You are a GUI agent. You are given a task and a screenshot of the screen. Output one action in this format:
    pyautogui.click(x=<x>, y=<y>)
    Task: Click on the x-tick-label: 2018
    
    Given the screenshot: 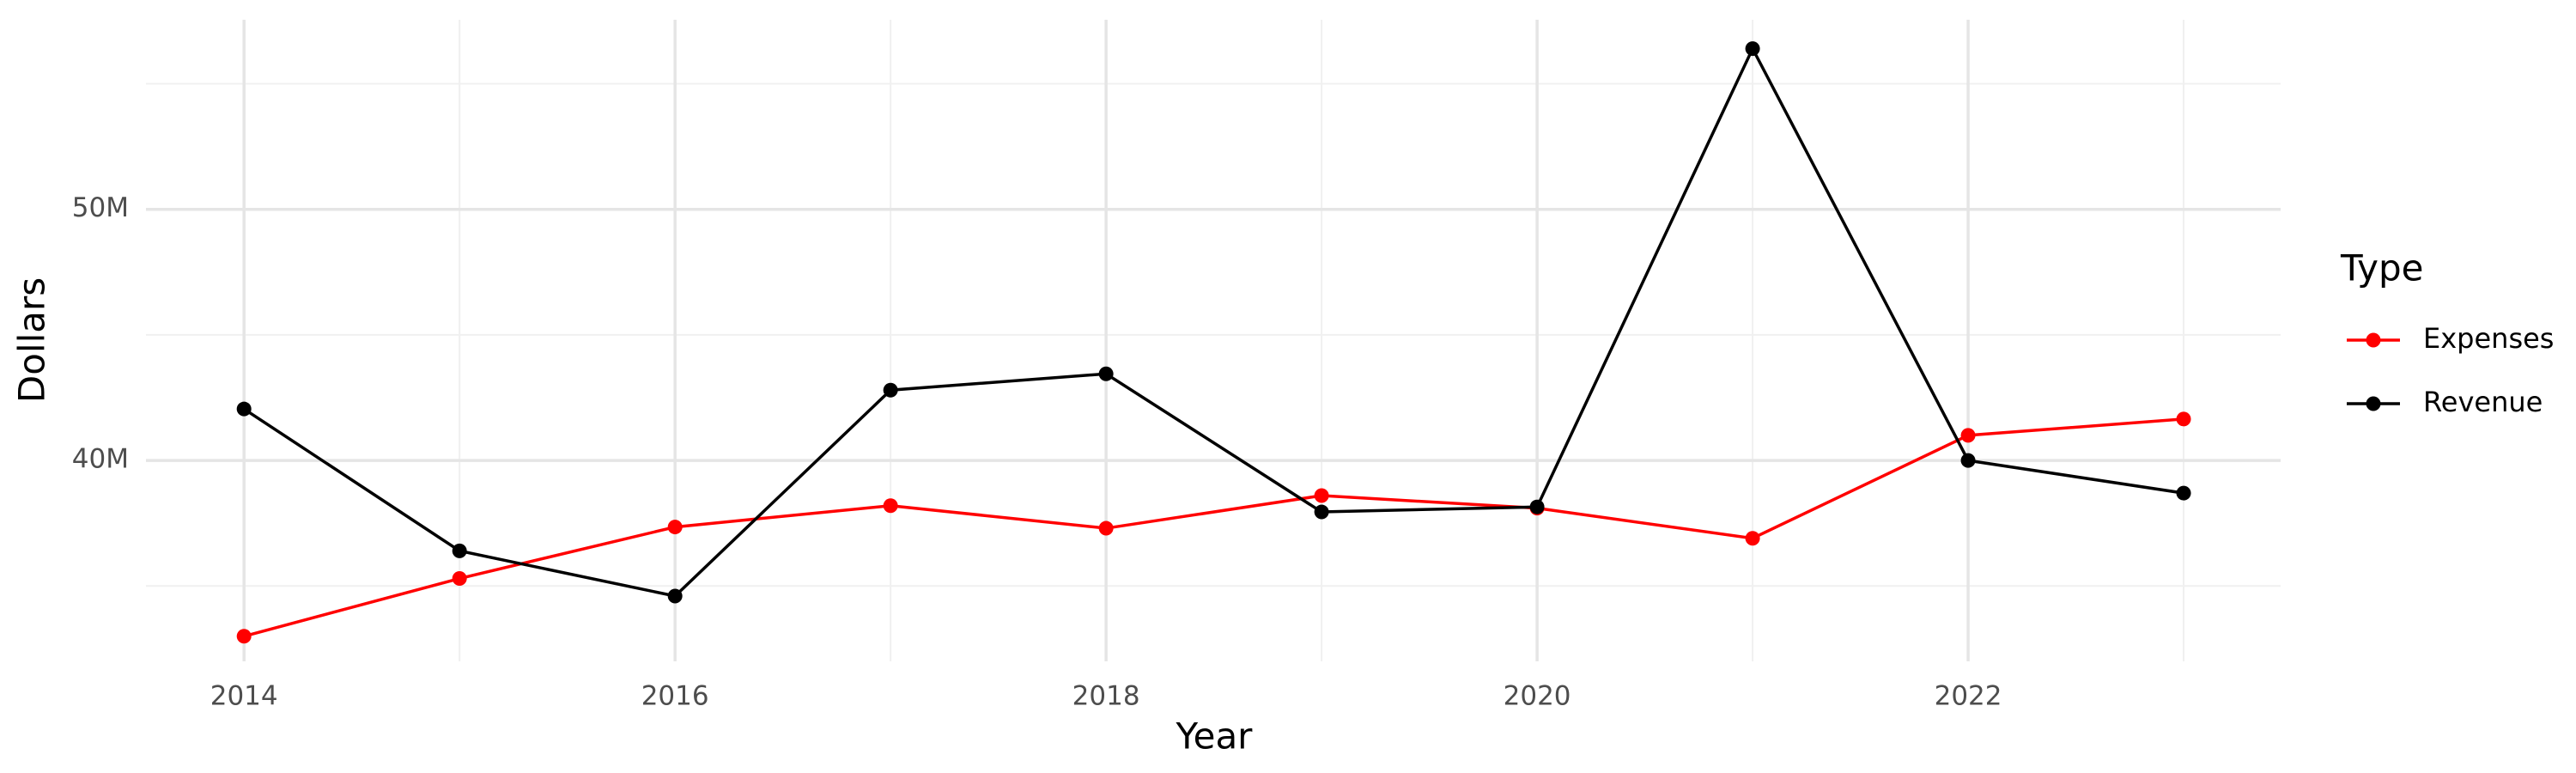 What is the action you would take?
    pyautogui.click(x=1106, y=696)
    